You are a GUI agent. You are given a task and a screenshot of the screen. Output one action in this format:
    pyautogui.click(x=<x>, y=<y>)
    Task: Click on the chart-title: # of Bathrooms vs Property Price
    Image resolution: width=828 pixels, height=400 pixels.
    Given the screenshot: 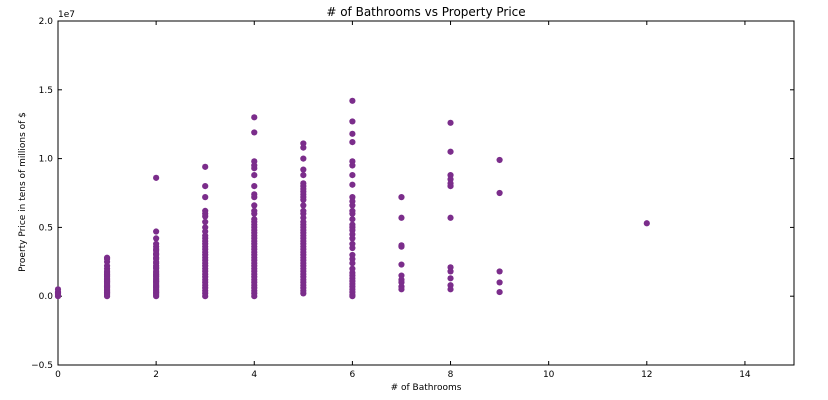 What is the action you would take?
    pyautogui.click(x=425, y=12)
    